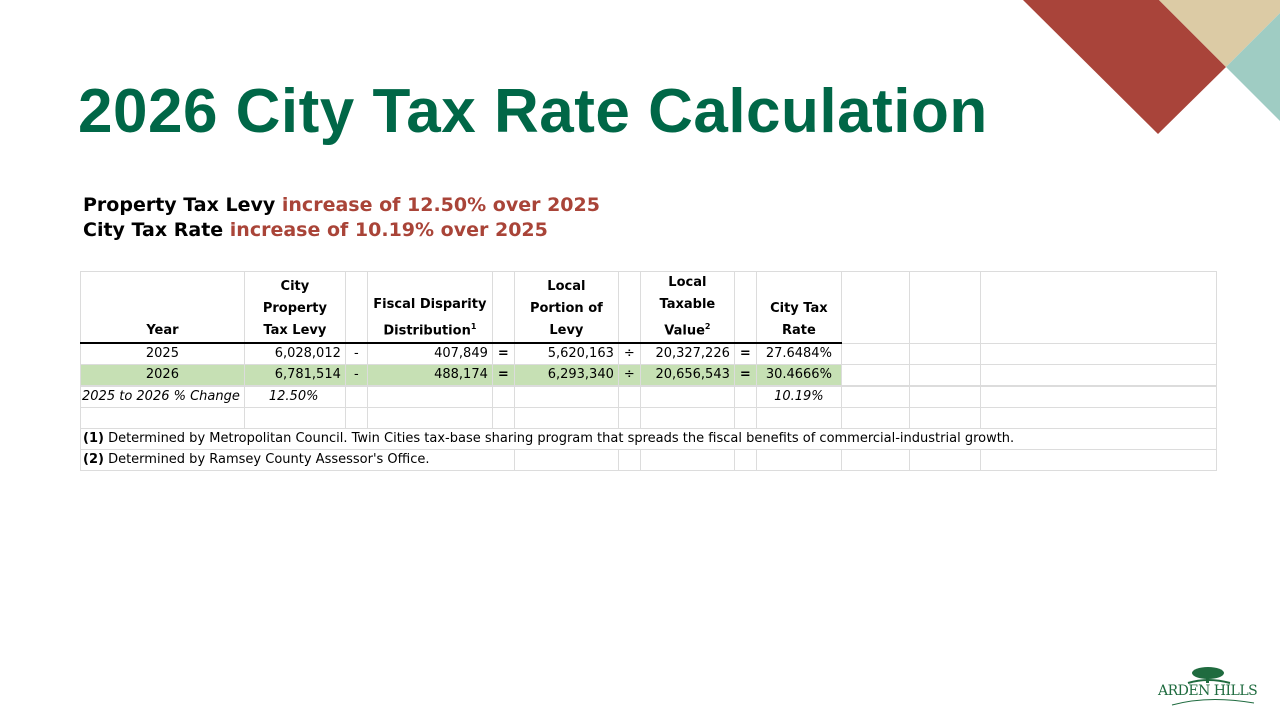 The width and height of the screenshot is (1280, 720). Describe the element at coordinates (798, 397) in the screenshot. I see `change-rate: 10.19%` at that location.